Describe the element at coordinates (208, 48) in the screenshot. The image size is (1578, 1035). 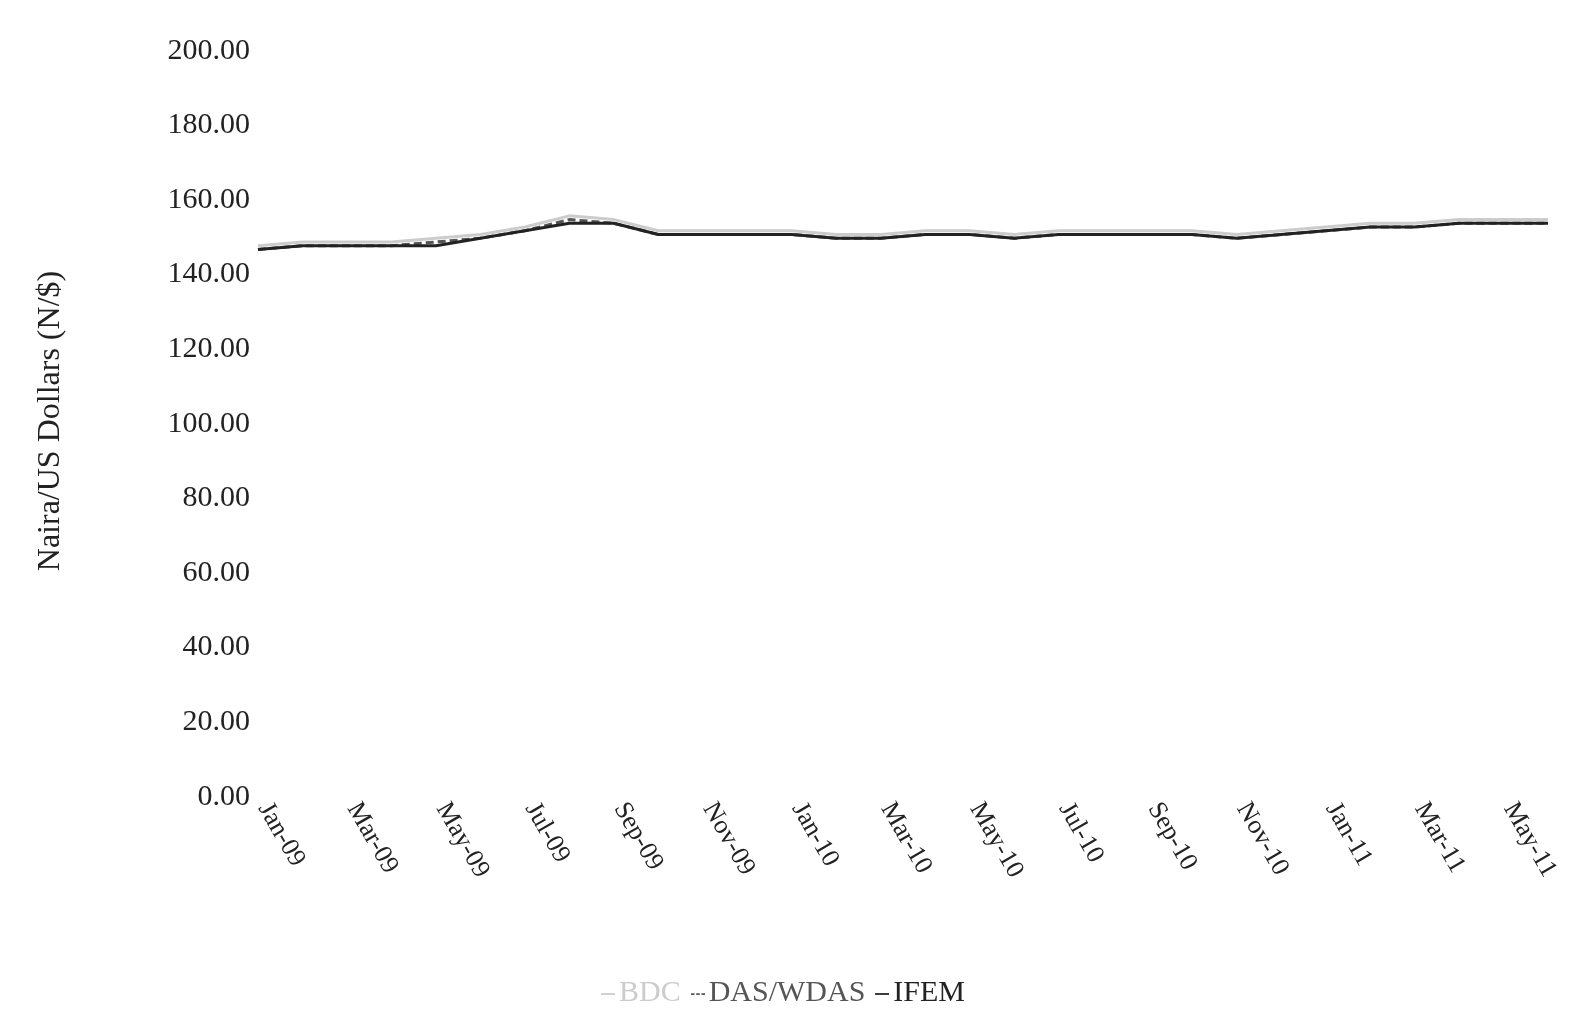
I see `y-tick-label: 200.00` at that location.